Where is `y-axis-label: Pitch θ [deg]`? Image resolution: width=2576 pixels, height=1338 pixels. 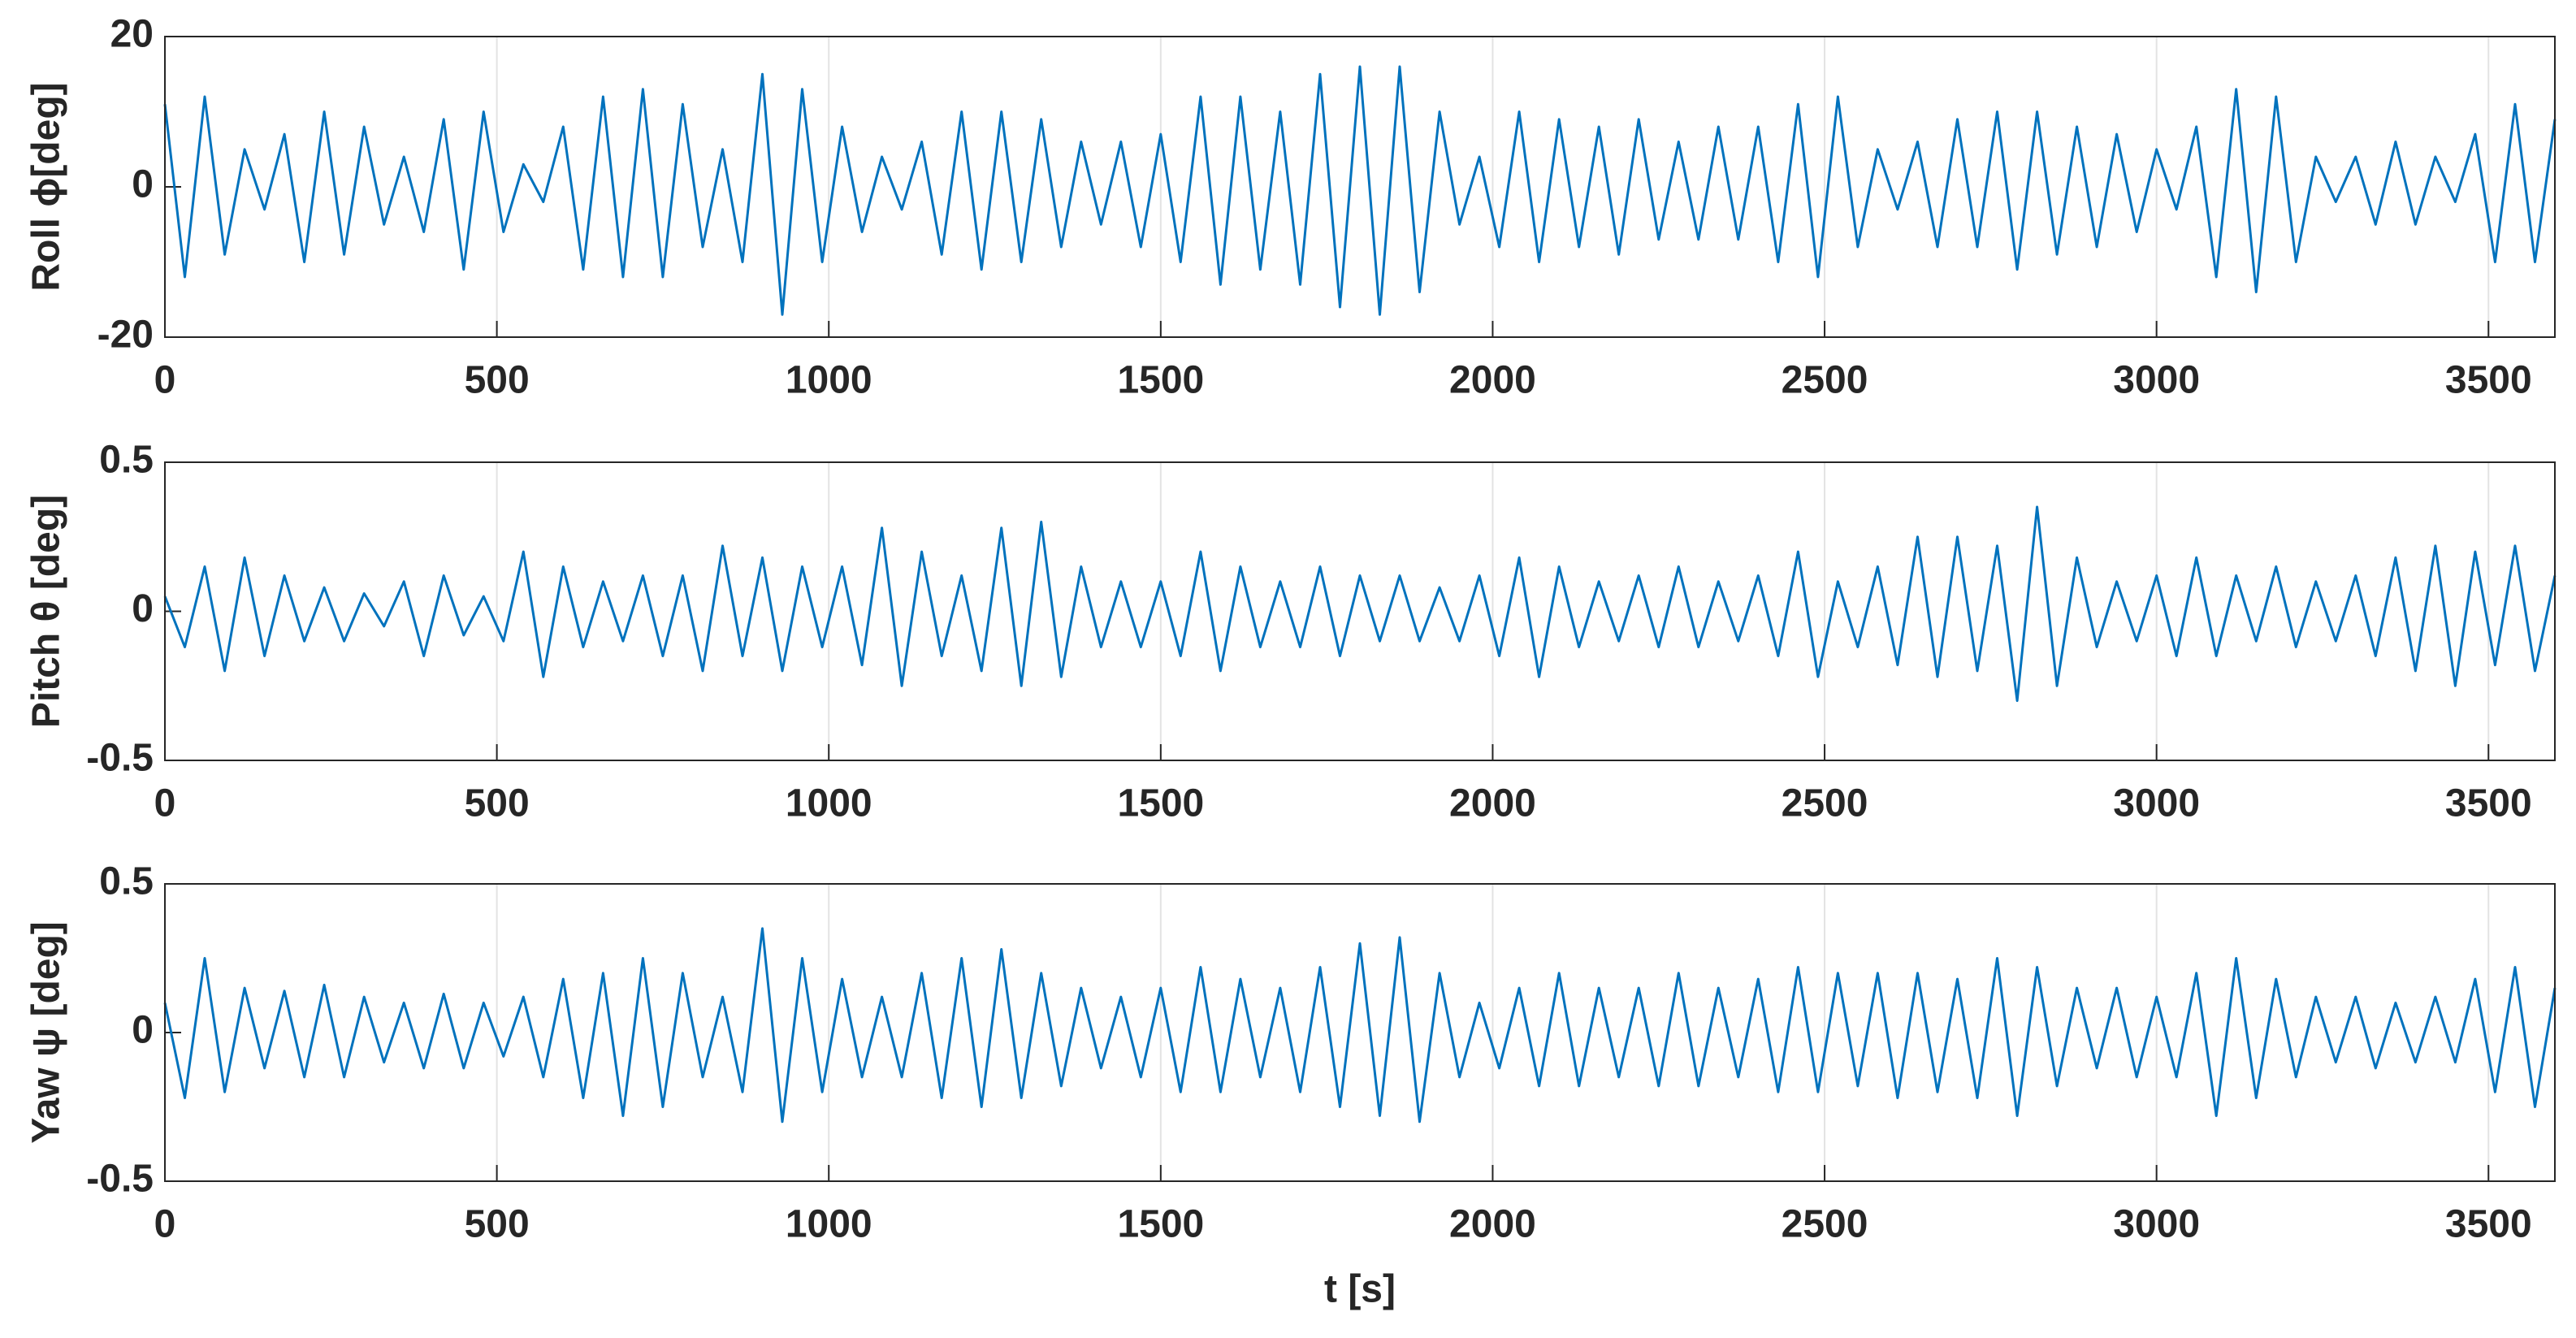 y-axis-label: Pitch θ [deg] is located at coordinates (46, 611).